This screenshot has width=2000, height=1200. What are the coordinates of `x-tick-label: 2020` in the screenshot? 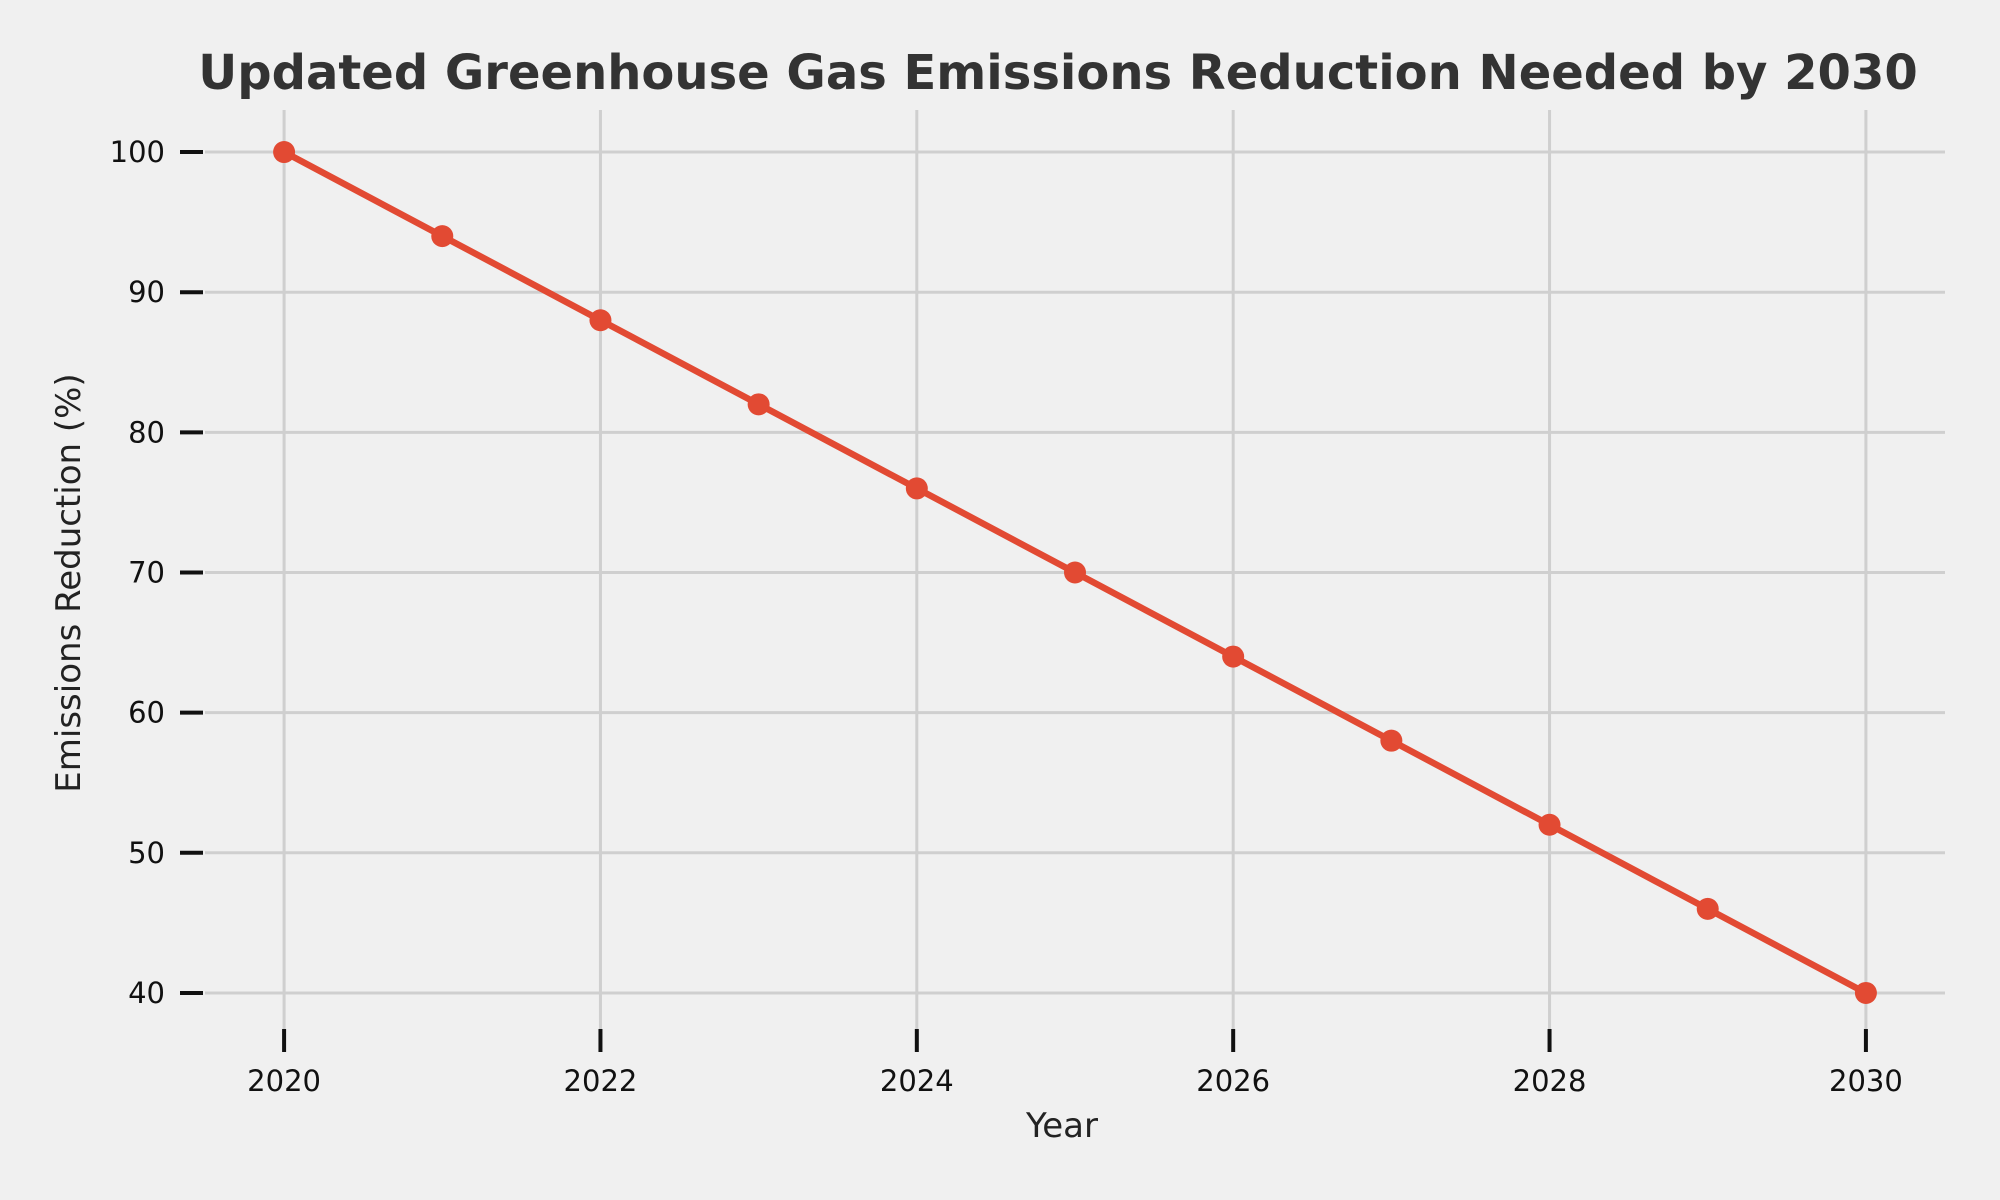 It's located at (284, 1081).